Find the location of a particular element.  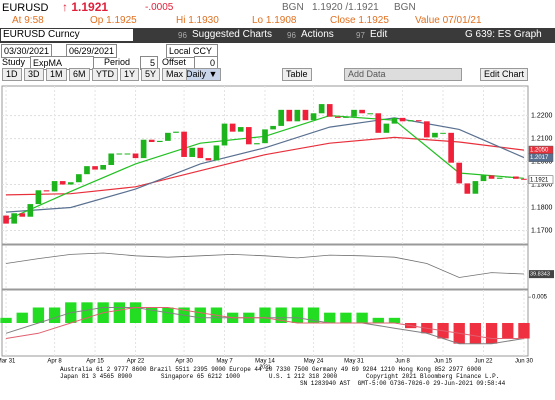

security-field: EURUSD Curncy is located at coordinates (67, 35).